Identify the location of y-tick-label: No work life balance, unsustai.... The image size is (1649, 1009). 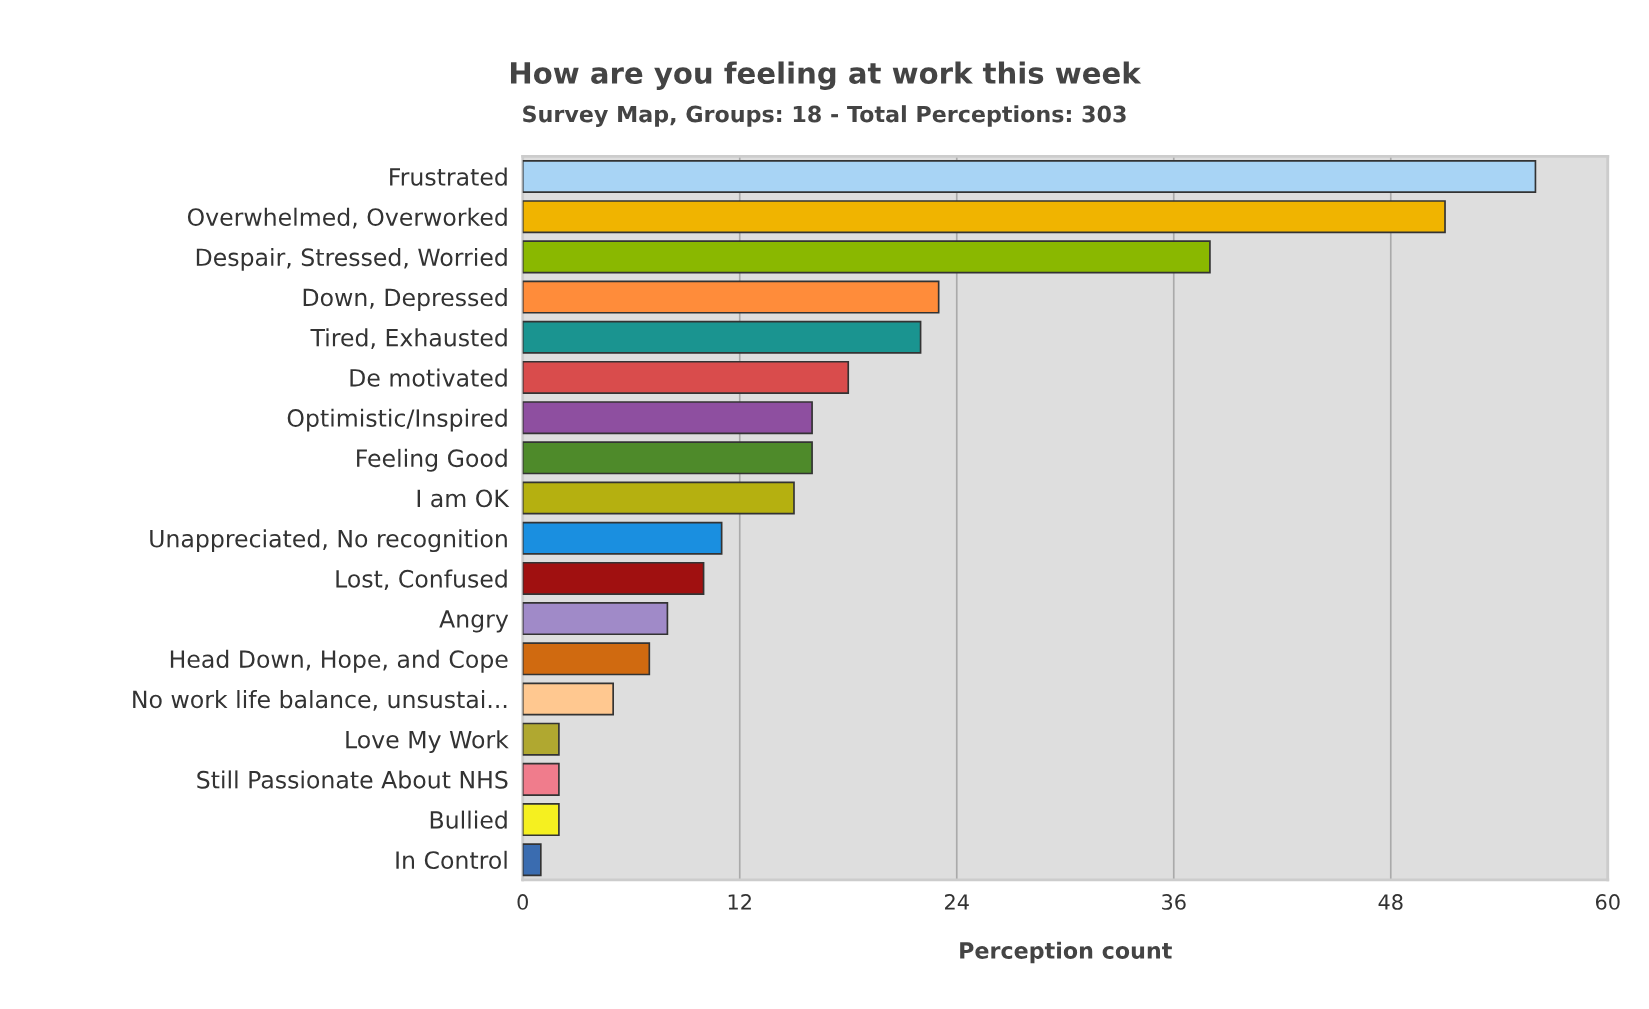
(320, 700).